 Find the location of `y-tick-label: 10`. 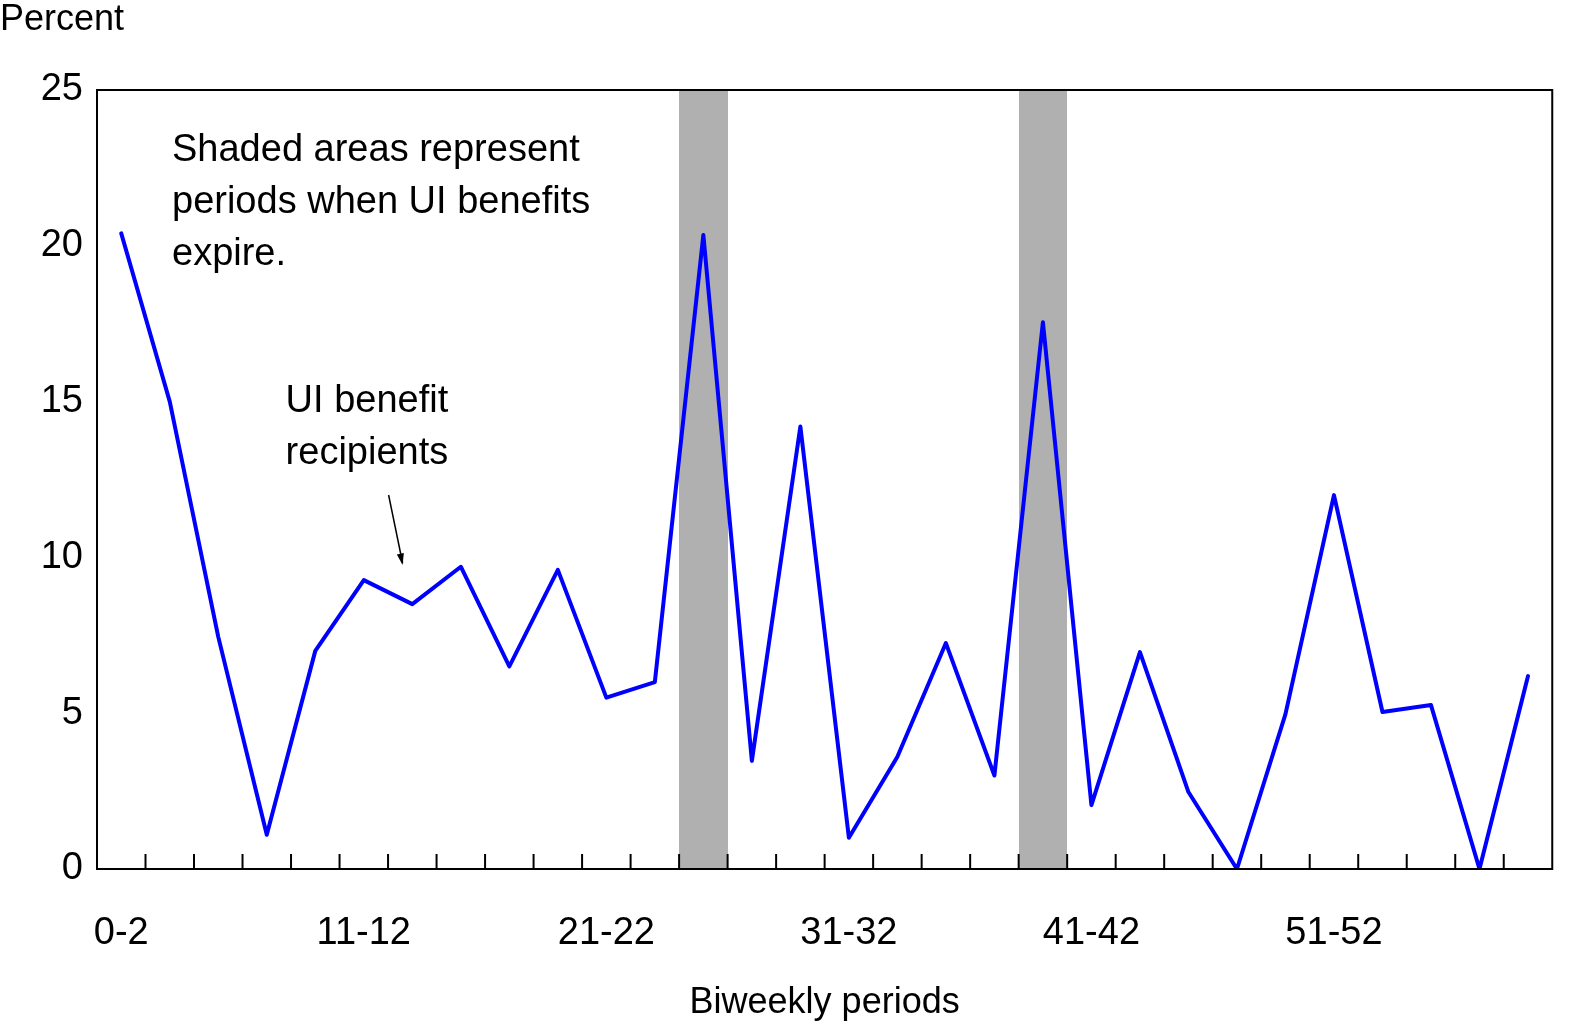

y-tick-label: 10 is located at coordinates (61, 554).